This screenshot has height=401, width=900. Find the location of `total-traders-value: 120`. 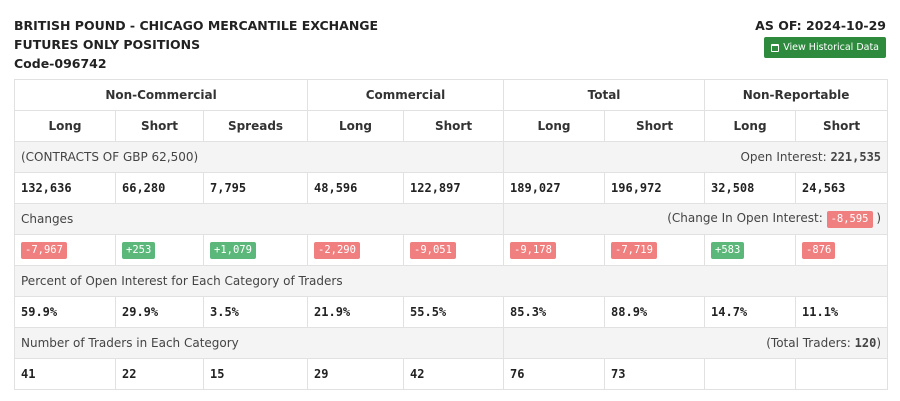

total-traders-value: 120 is located at coordinates (865, 343).